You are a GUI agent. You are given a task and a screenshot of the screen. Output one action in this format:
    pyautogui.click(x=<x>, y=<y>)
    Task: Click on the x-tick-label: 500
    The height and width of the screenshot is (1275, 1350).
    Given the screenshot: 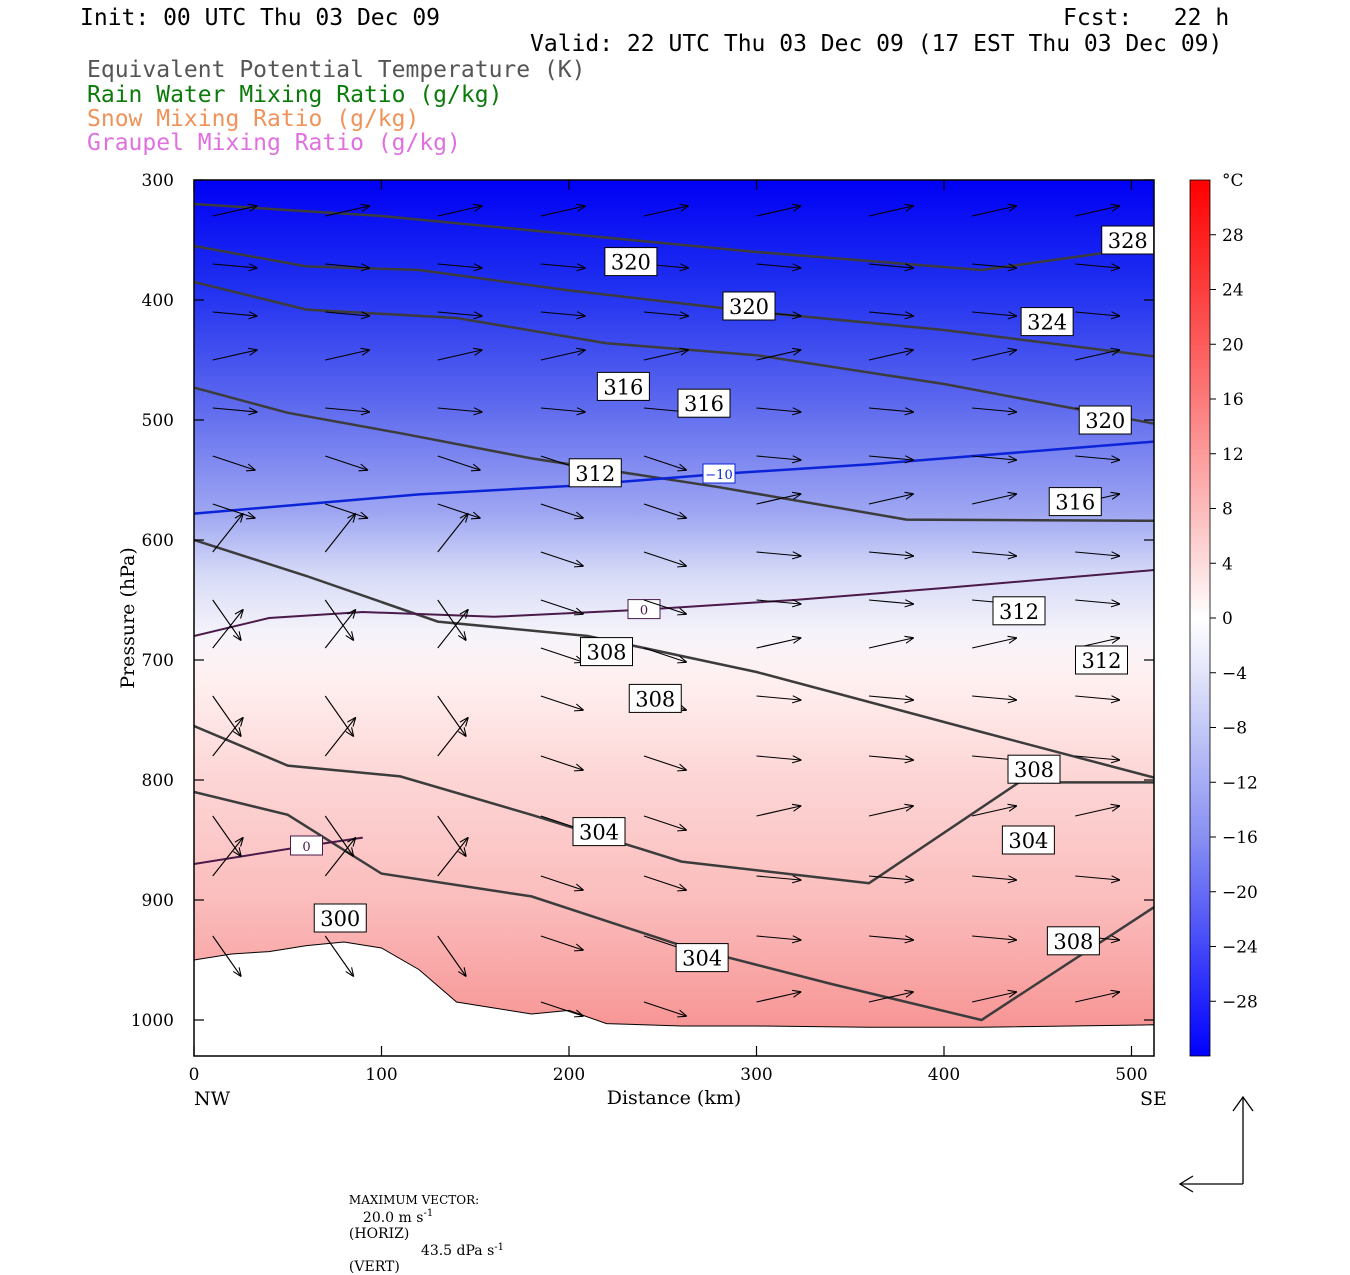 What is the action you would take?
    pyautogui.click(x=1131, y=1075)
    